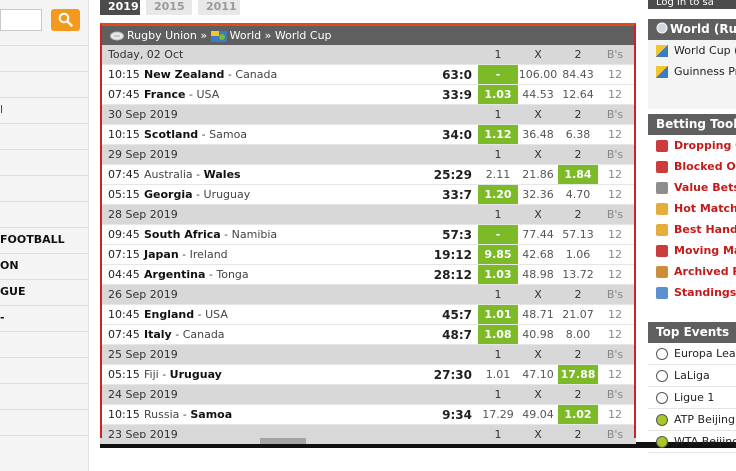 This screenshot has width=736, height=471. What do you see at coordinates (578, 314) in the screenshot?
I see `odds-away: 21.07` at bounding box center [578, 314].